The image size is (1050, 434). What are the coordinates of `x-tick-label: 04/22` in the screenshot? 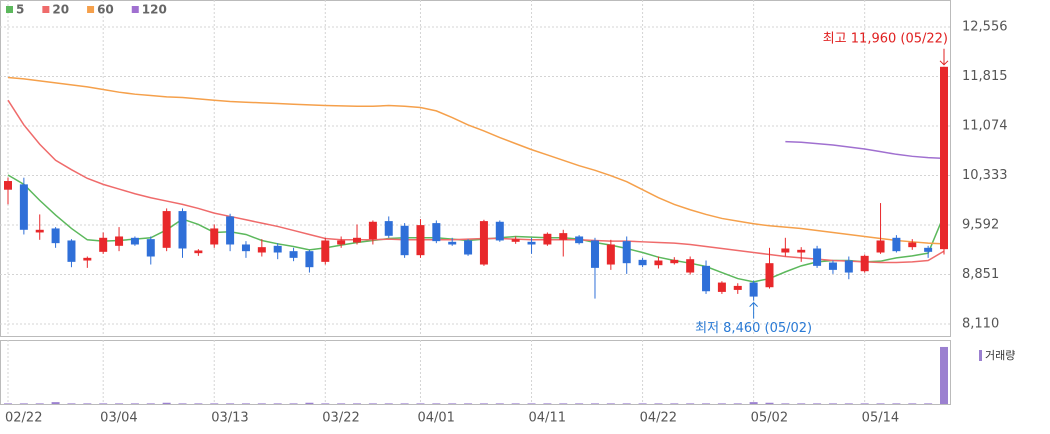 It's located at (658, 418).